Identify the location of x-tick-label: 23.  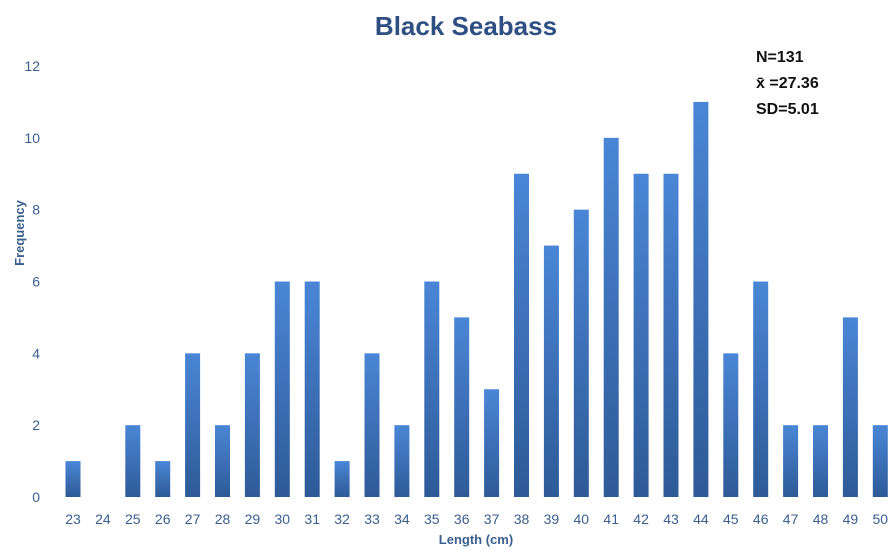
(73, 519).